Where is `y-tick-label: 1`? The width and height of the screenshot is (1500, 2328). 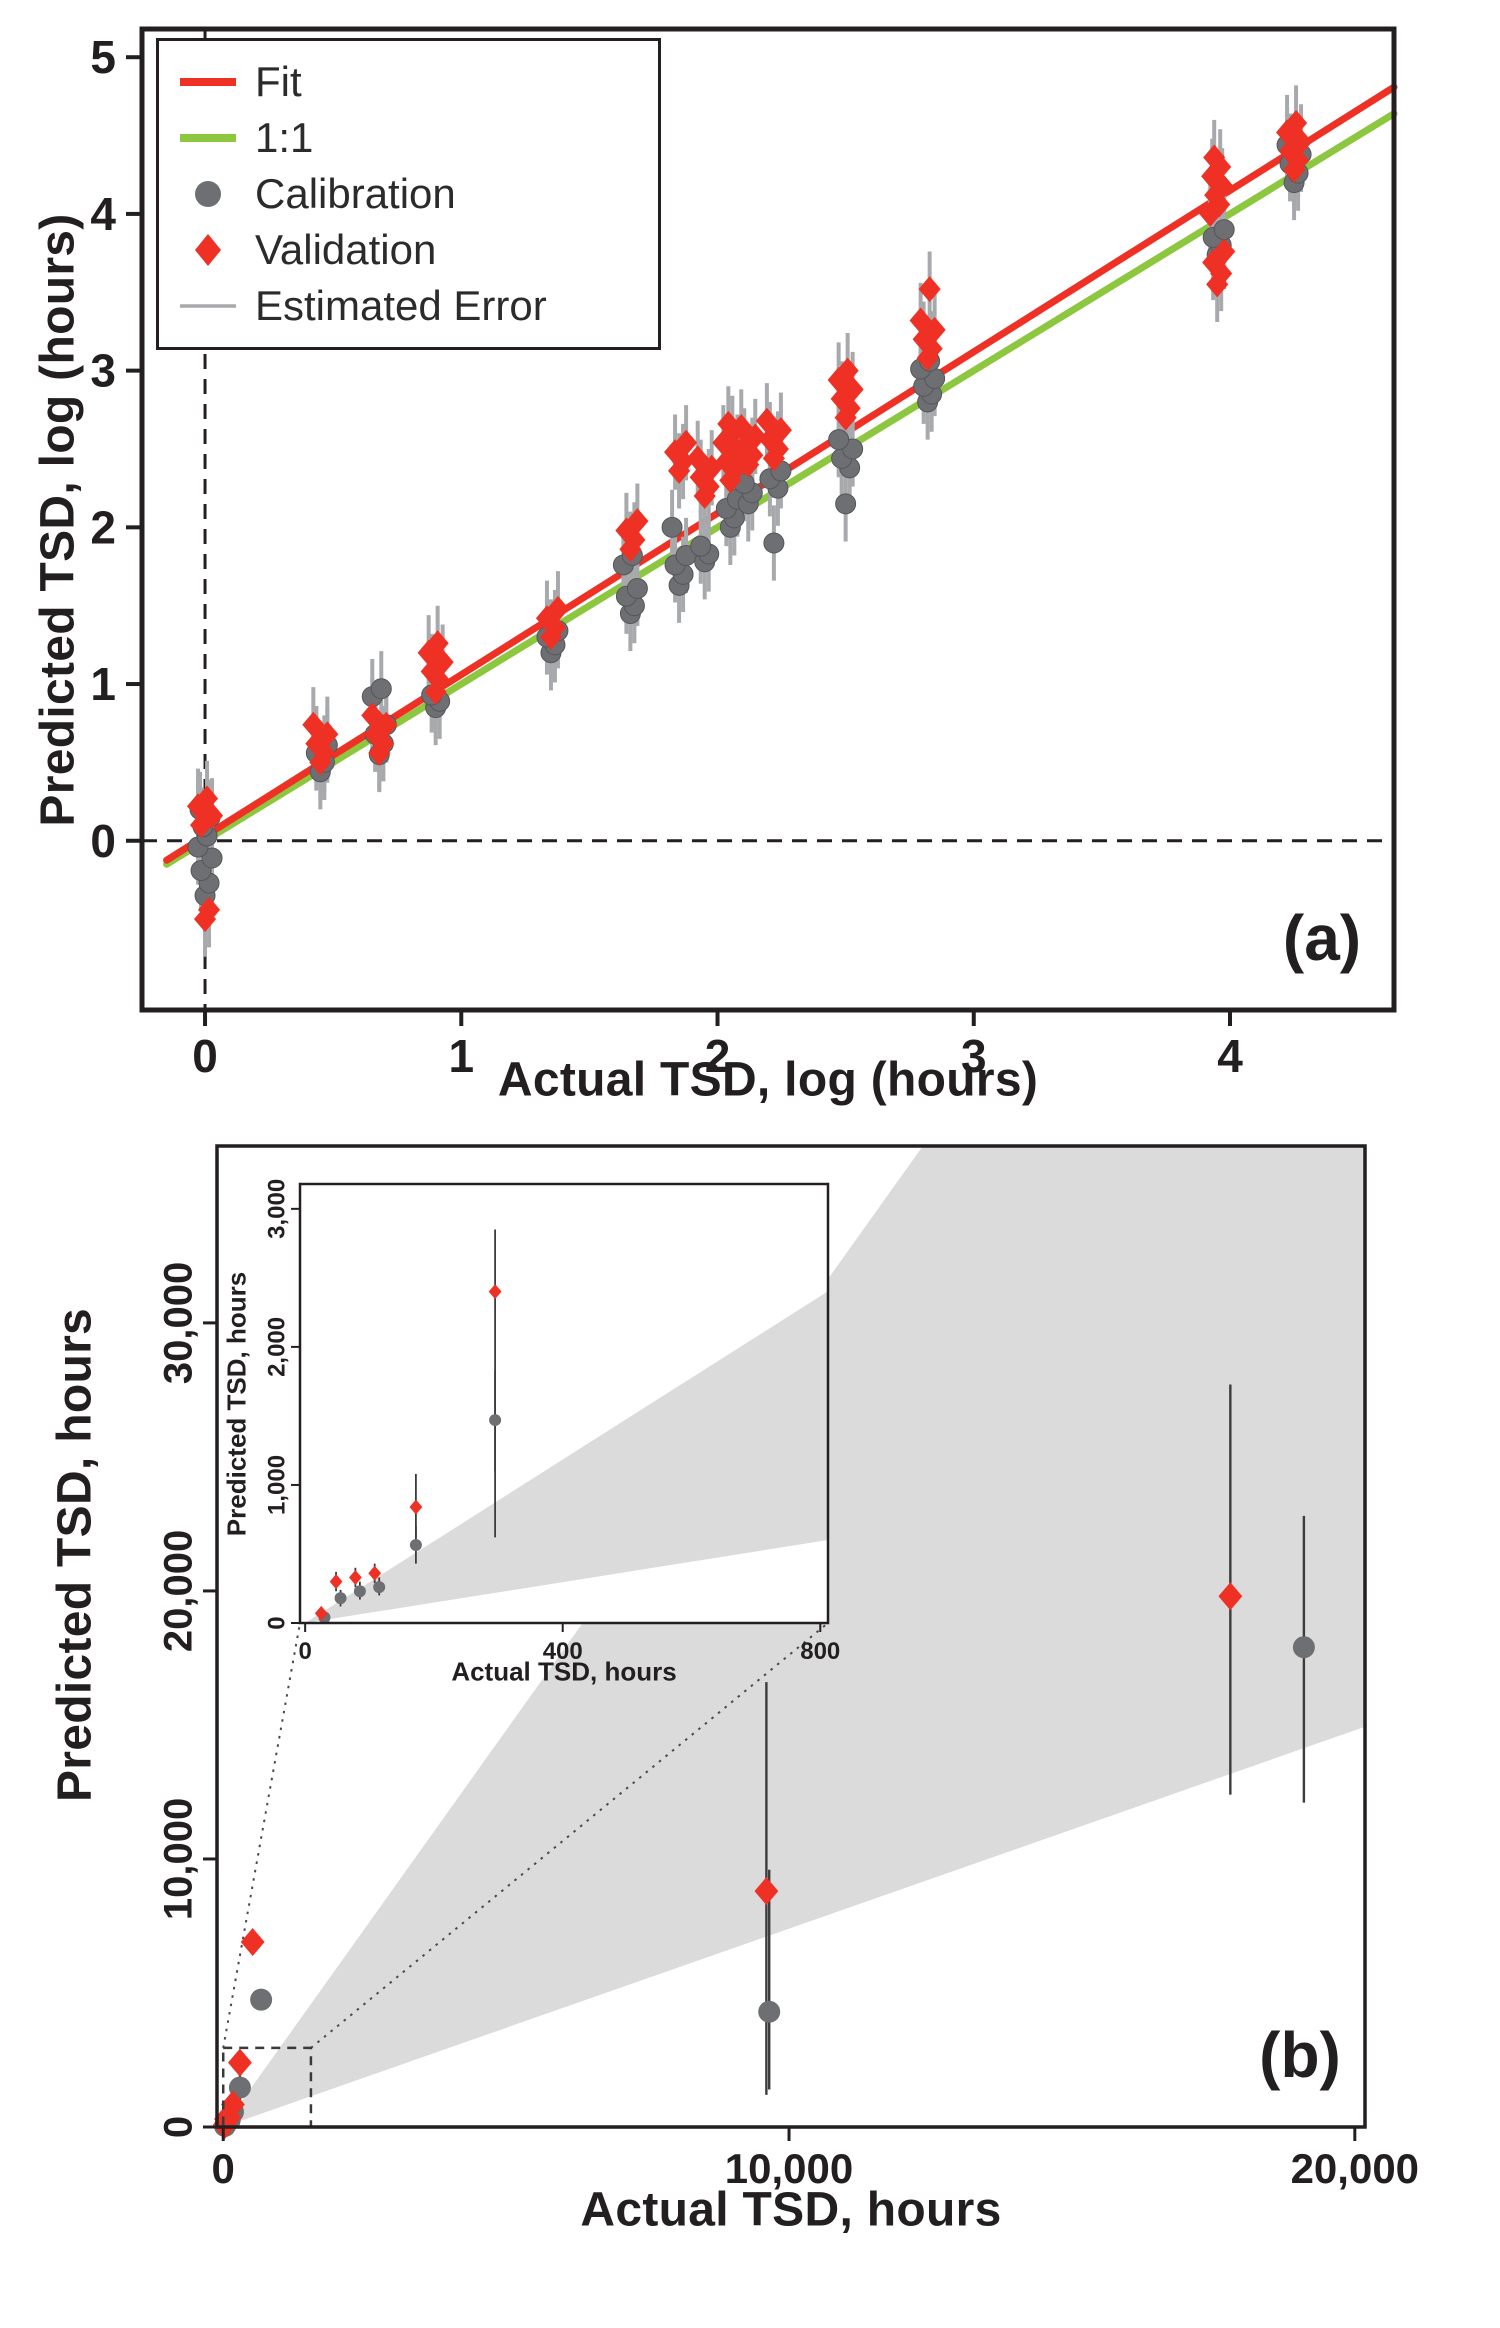 y-tick-label: 1 is located at coordinates (103, 684).